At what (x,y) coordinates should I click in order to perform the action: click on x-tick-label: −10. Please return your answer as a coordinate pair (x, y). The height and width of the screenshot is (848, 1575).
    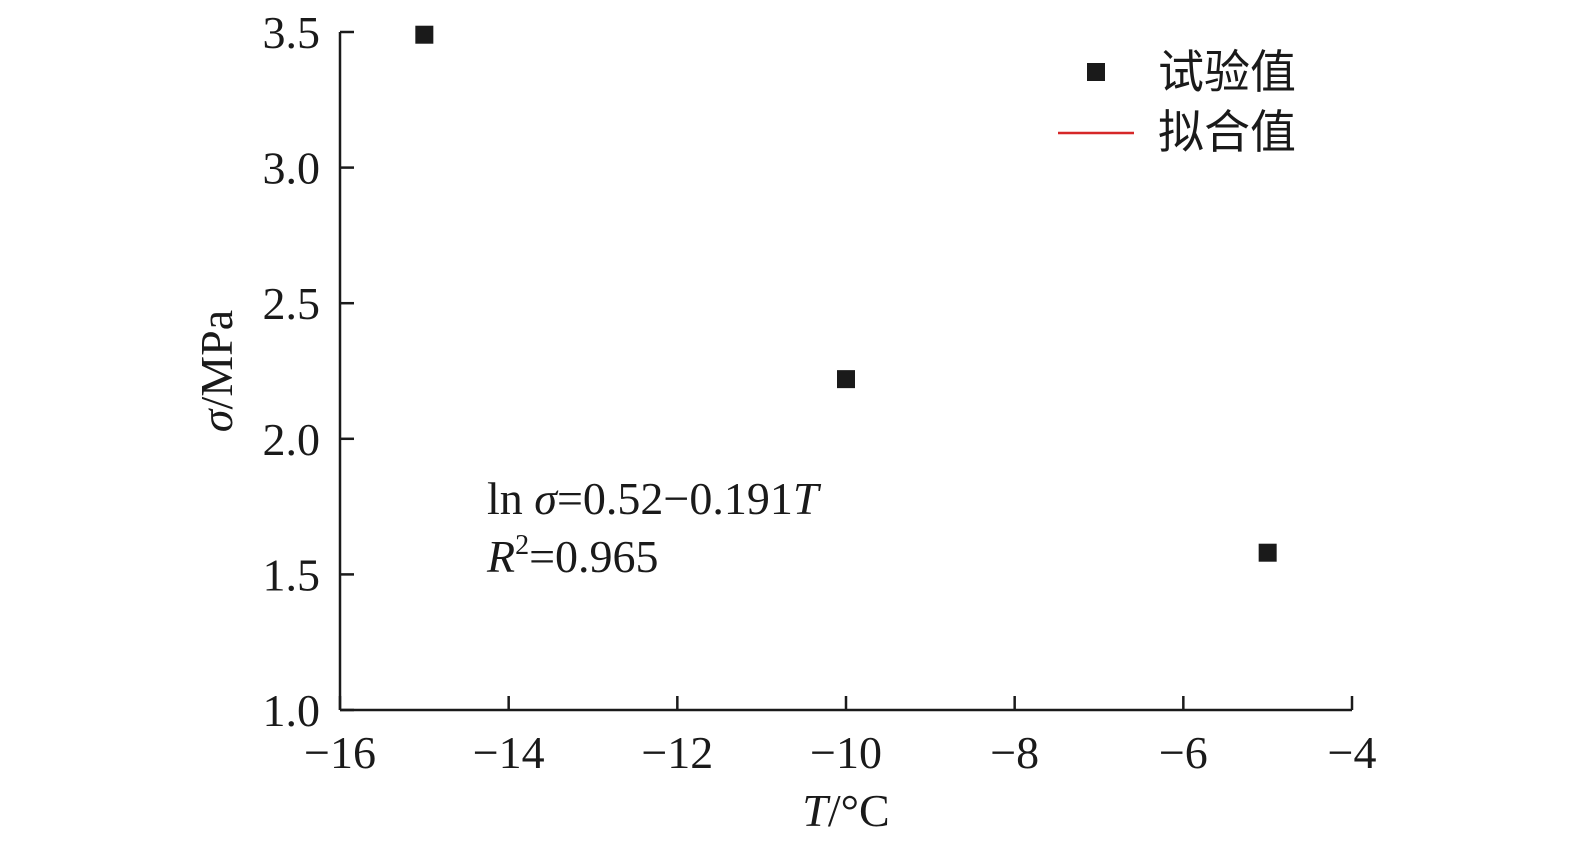
    Looking at the image, I should click on (846, 752).